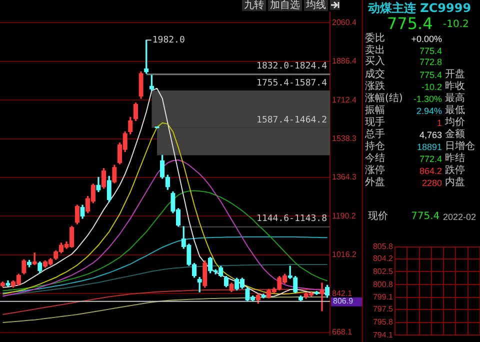  Describe the element at coordinates (345, 61) in the screenshot. I see `y-tick-label: 1886.4` at that location.